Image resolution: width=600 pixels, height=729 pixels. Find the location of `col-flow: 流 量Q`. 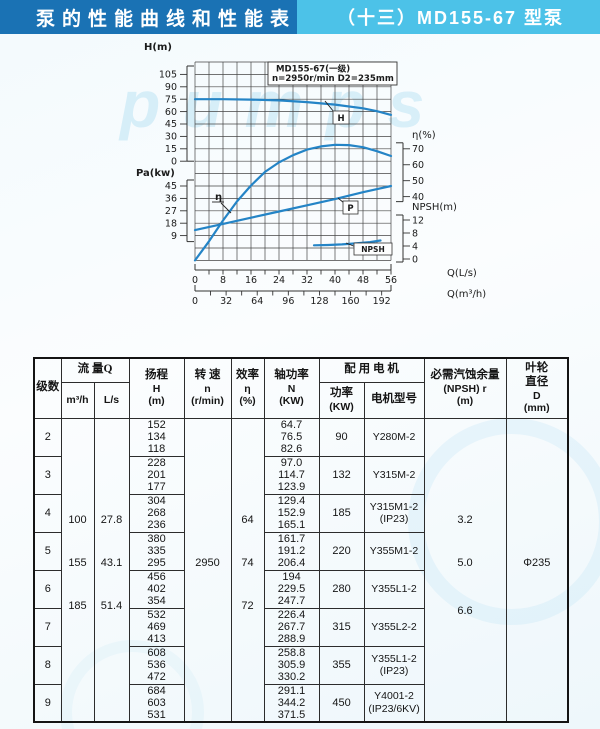

col-flow: 流 量Q is located at coordinates (95, 370).